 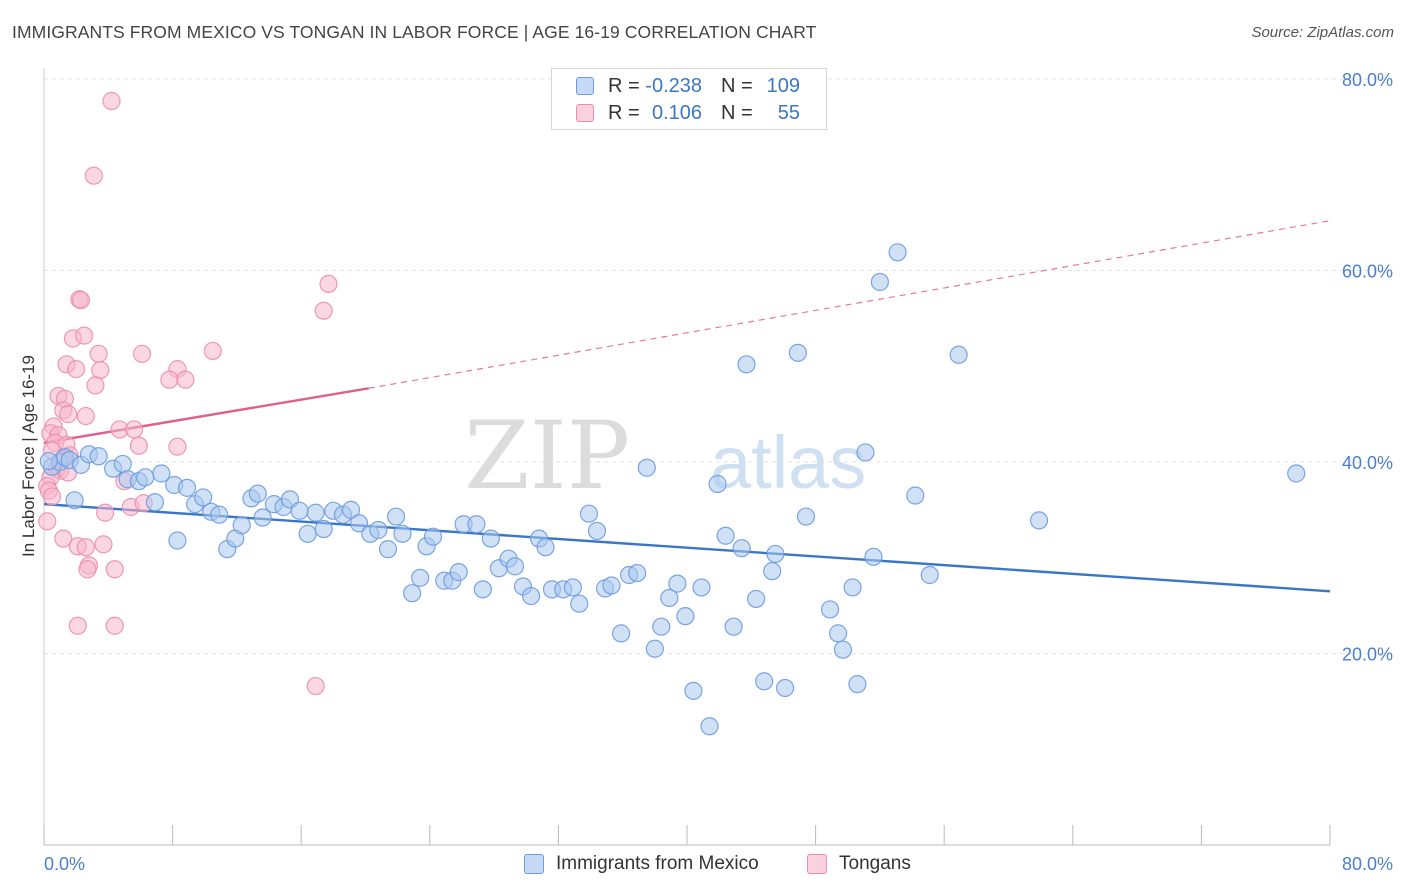 I want to click on r-value-mexico: -0.238, so click(x=673, y=85).